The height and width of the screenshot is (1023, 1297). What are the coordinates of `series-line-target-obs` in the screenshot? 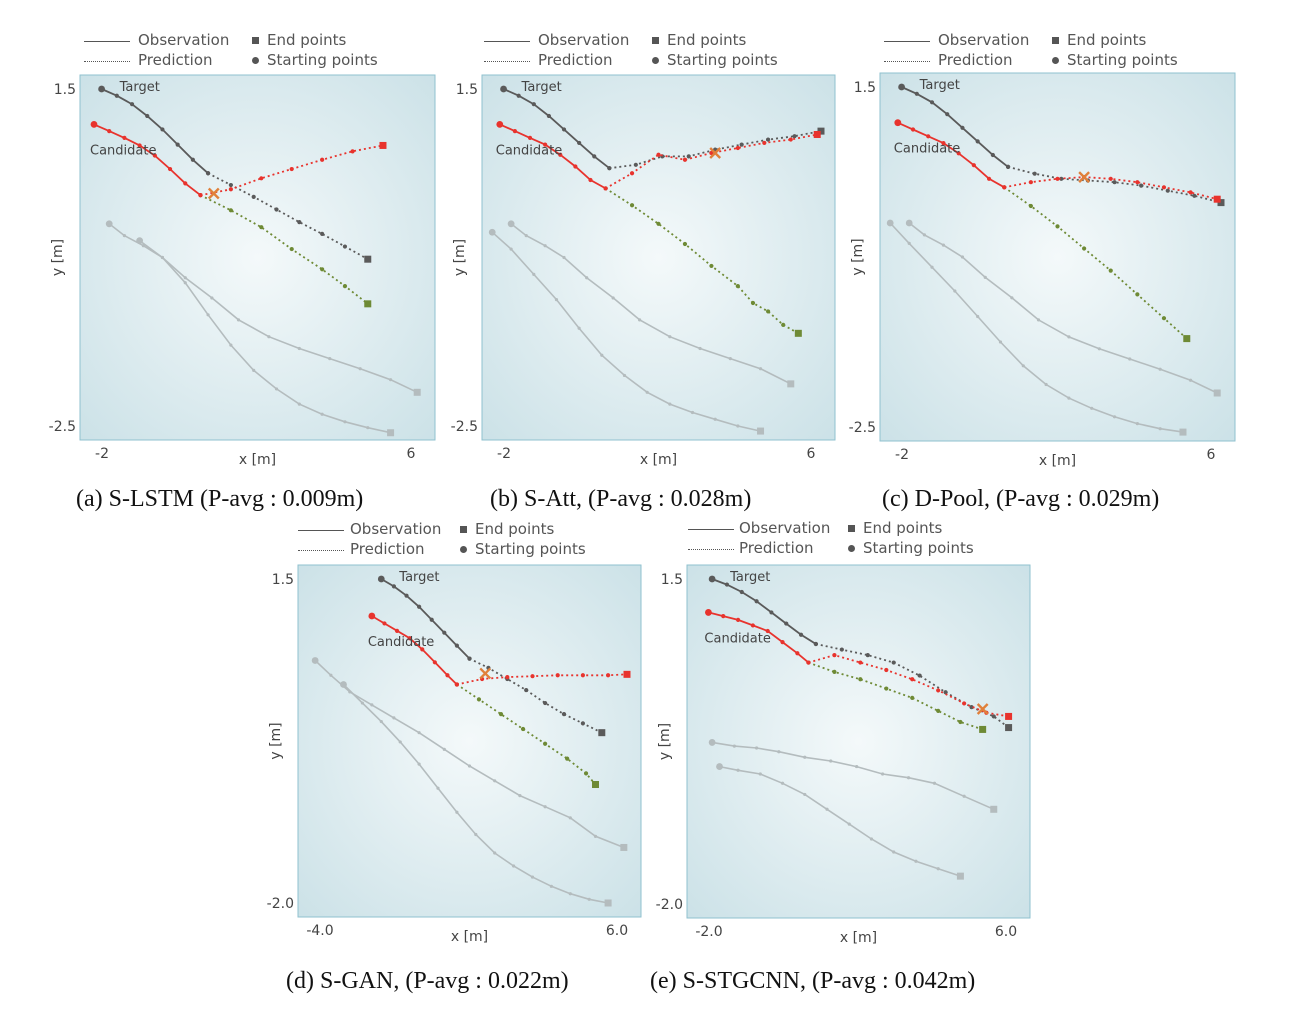 It's located at (556, 128).